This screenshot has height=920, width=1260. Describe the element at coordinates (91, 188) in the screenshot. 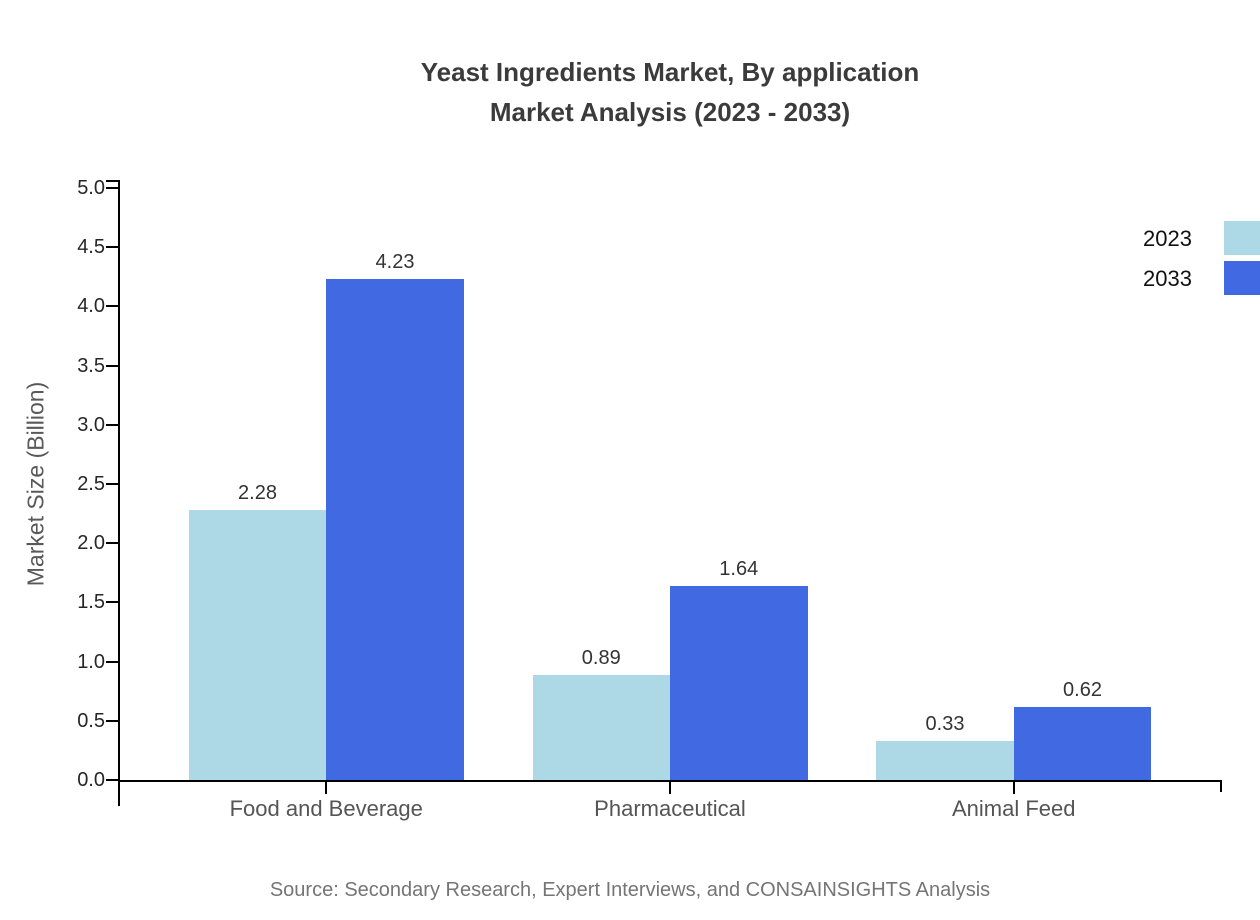

I see `y-axis-tick-label: 5.0` at that location.